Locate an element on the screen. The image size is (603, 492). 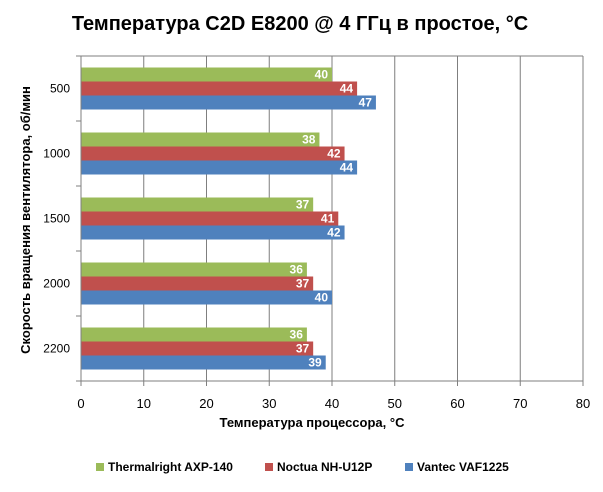
data-label-noctua-nh-u12p-1000: 42 is located at coordinates (334, 154).